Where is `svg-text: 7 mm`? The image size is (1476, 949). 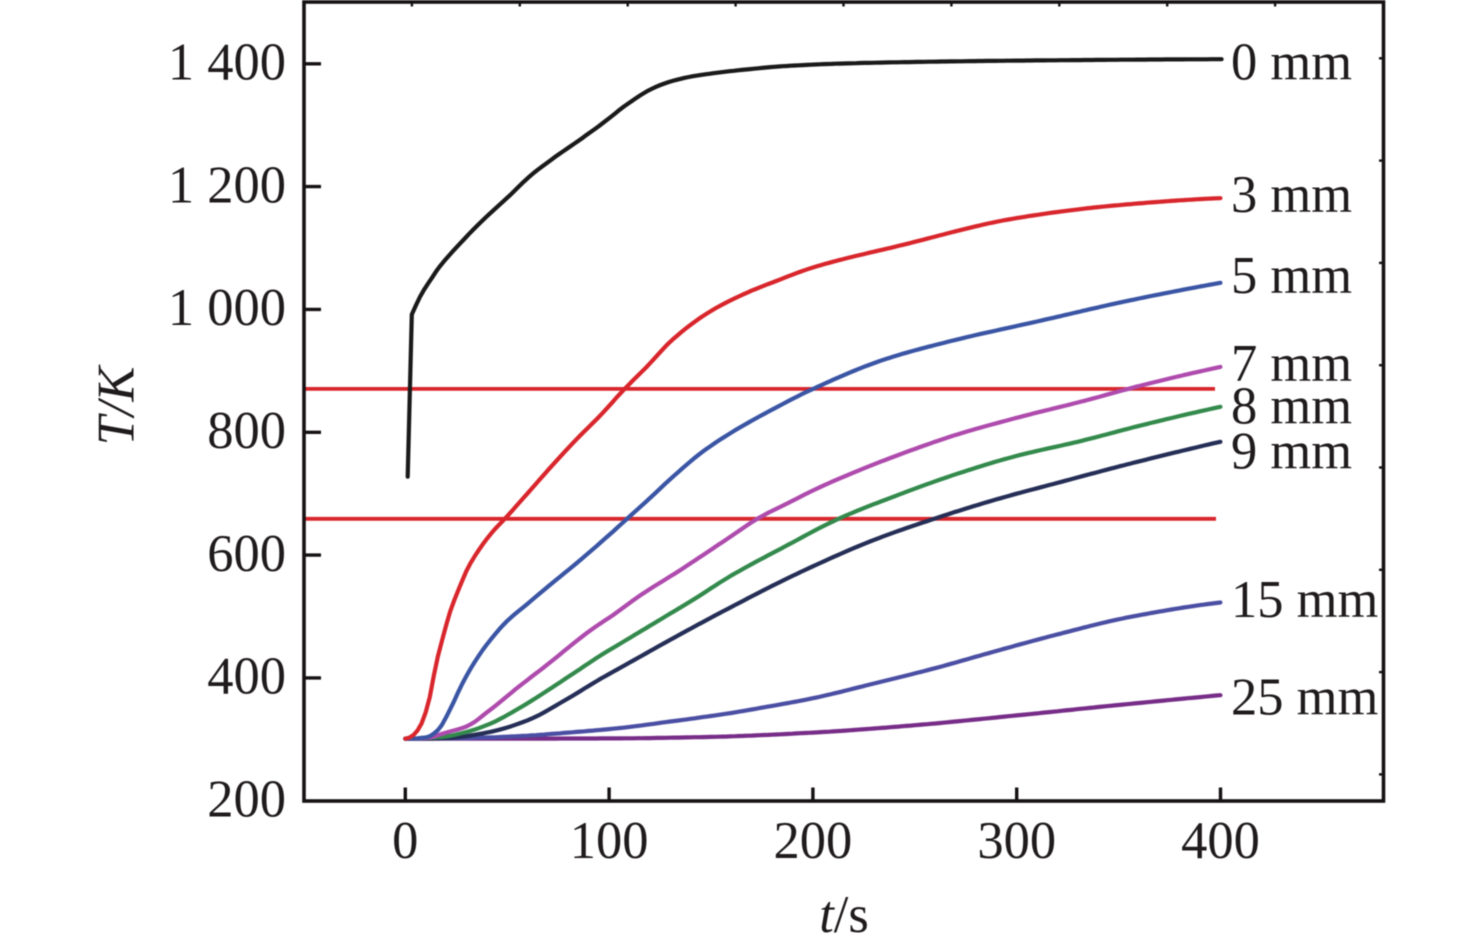
svg-text: 7 mm is located at coordinates (1291, 364).